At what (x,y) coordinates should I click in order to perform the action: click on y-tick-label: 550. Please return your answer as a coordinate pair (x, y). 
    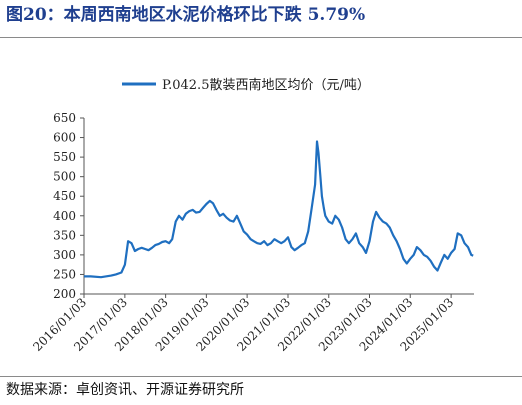
    Looking at the image, I should click on (64, 157).